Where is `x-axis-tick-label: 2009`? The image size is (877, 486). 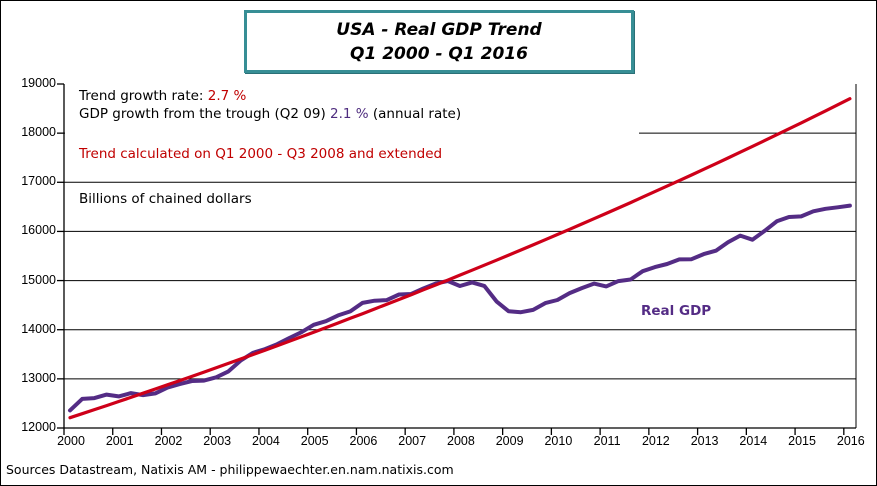
x-axis-tick-label: 2009 is located at coordinates (509, 441).